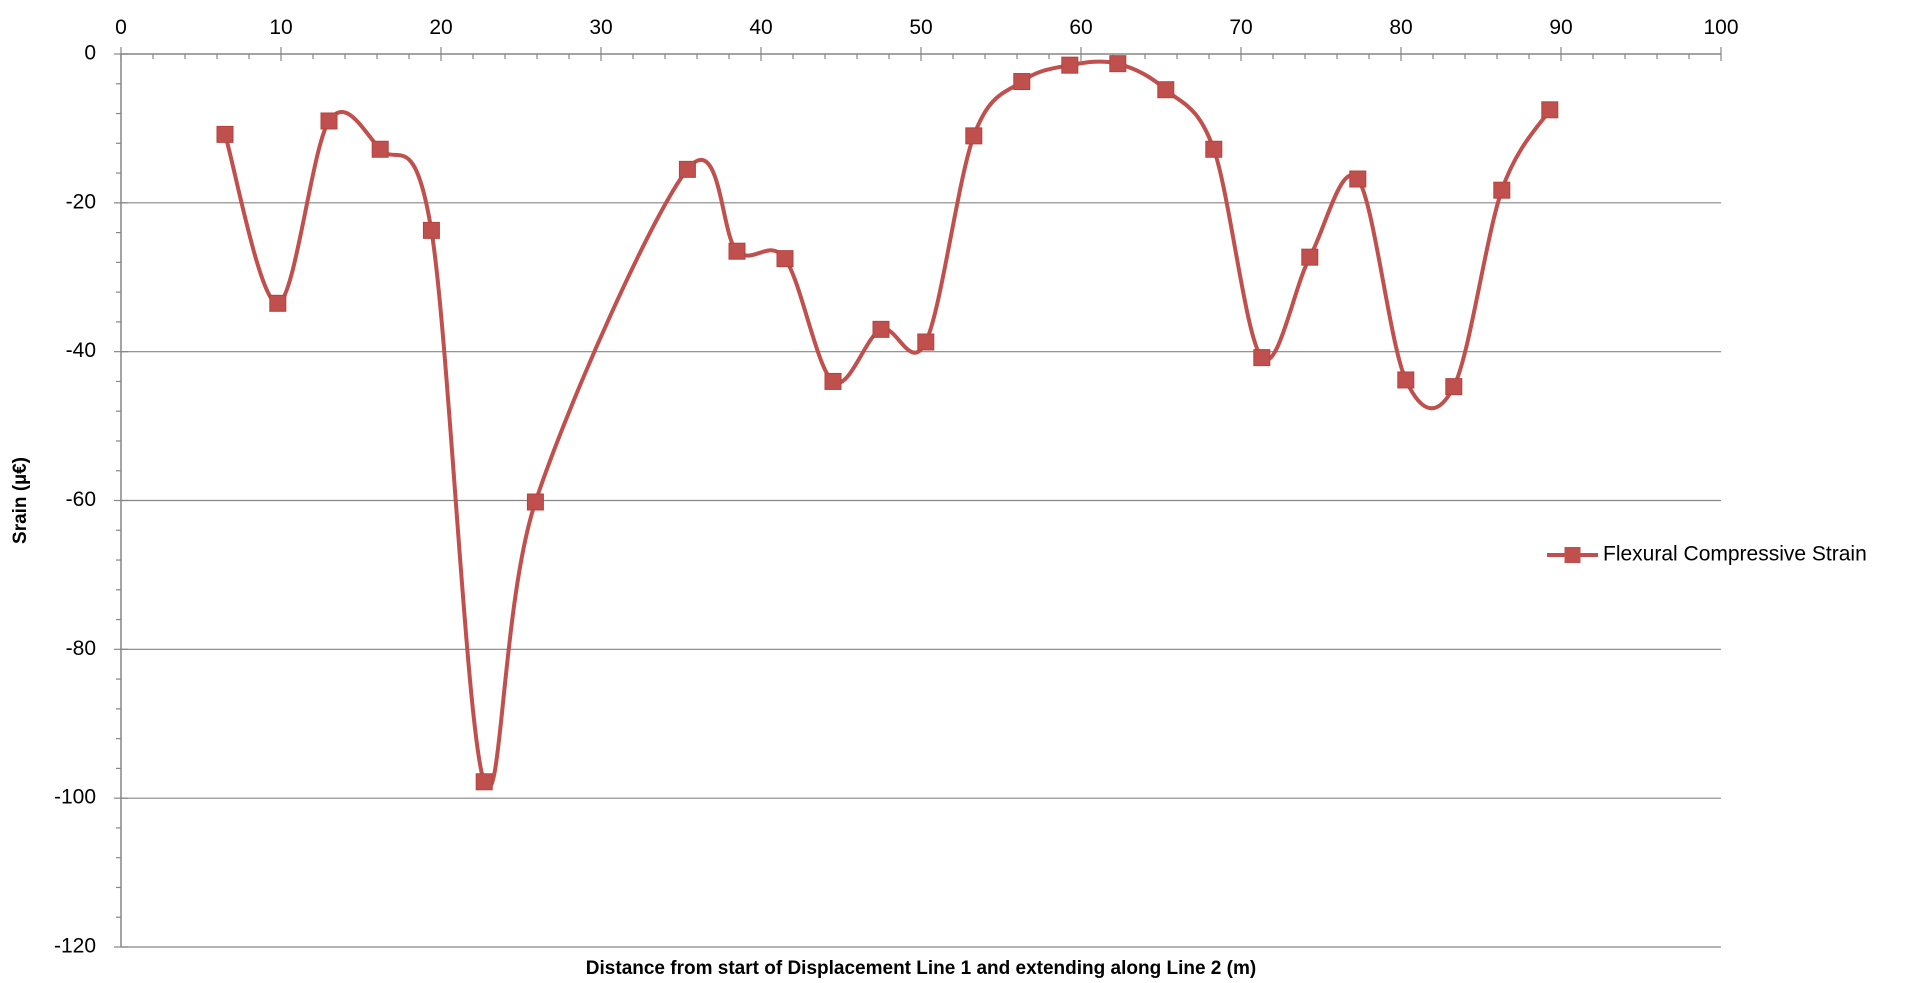  Describe the element at coordinates (1240, 27) in the screenshot. I see `x-tick-label: 70` at that location.